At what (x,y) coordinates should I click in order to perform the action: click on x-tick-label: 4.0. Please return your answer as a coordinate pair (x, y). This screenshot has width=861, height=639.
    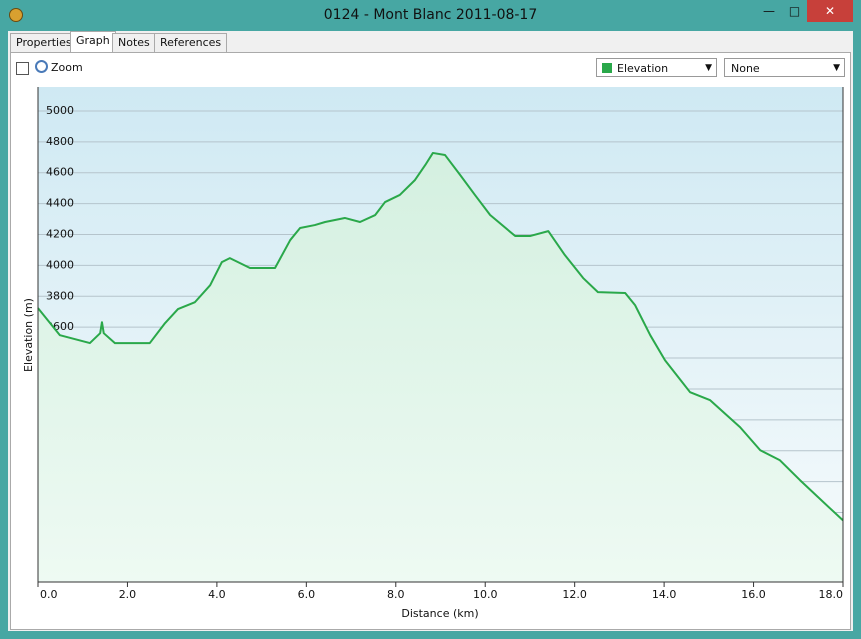
    Looking at the image, I should click on (217, 594).